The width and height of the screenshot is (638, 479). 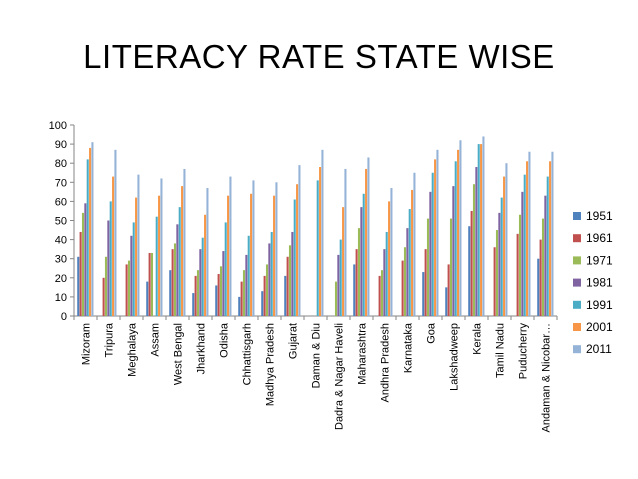 I want to click on category-label: Meghalaya, so click(x=133, y=349).